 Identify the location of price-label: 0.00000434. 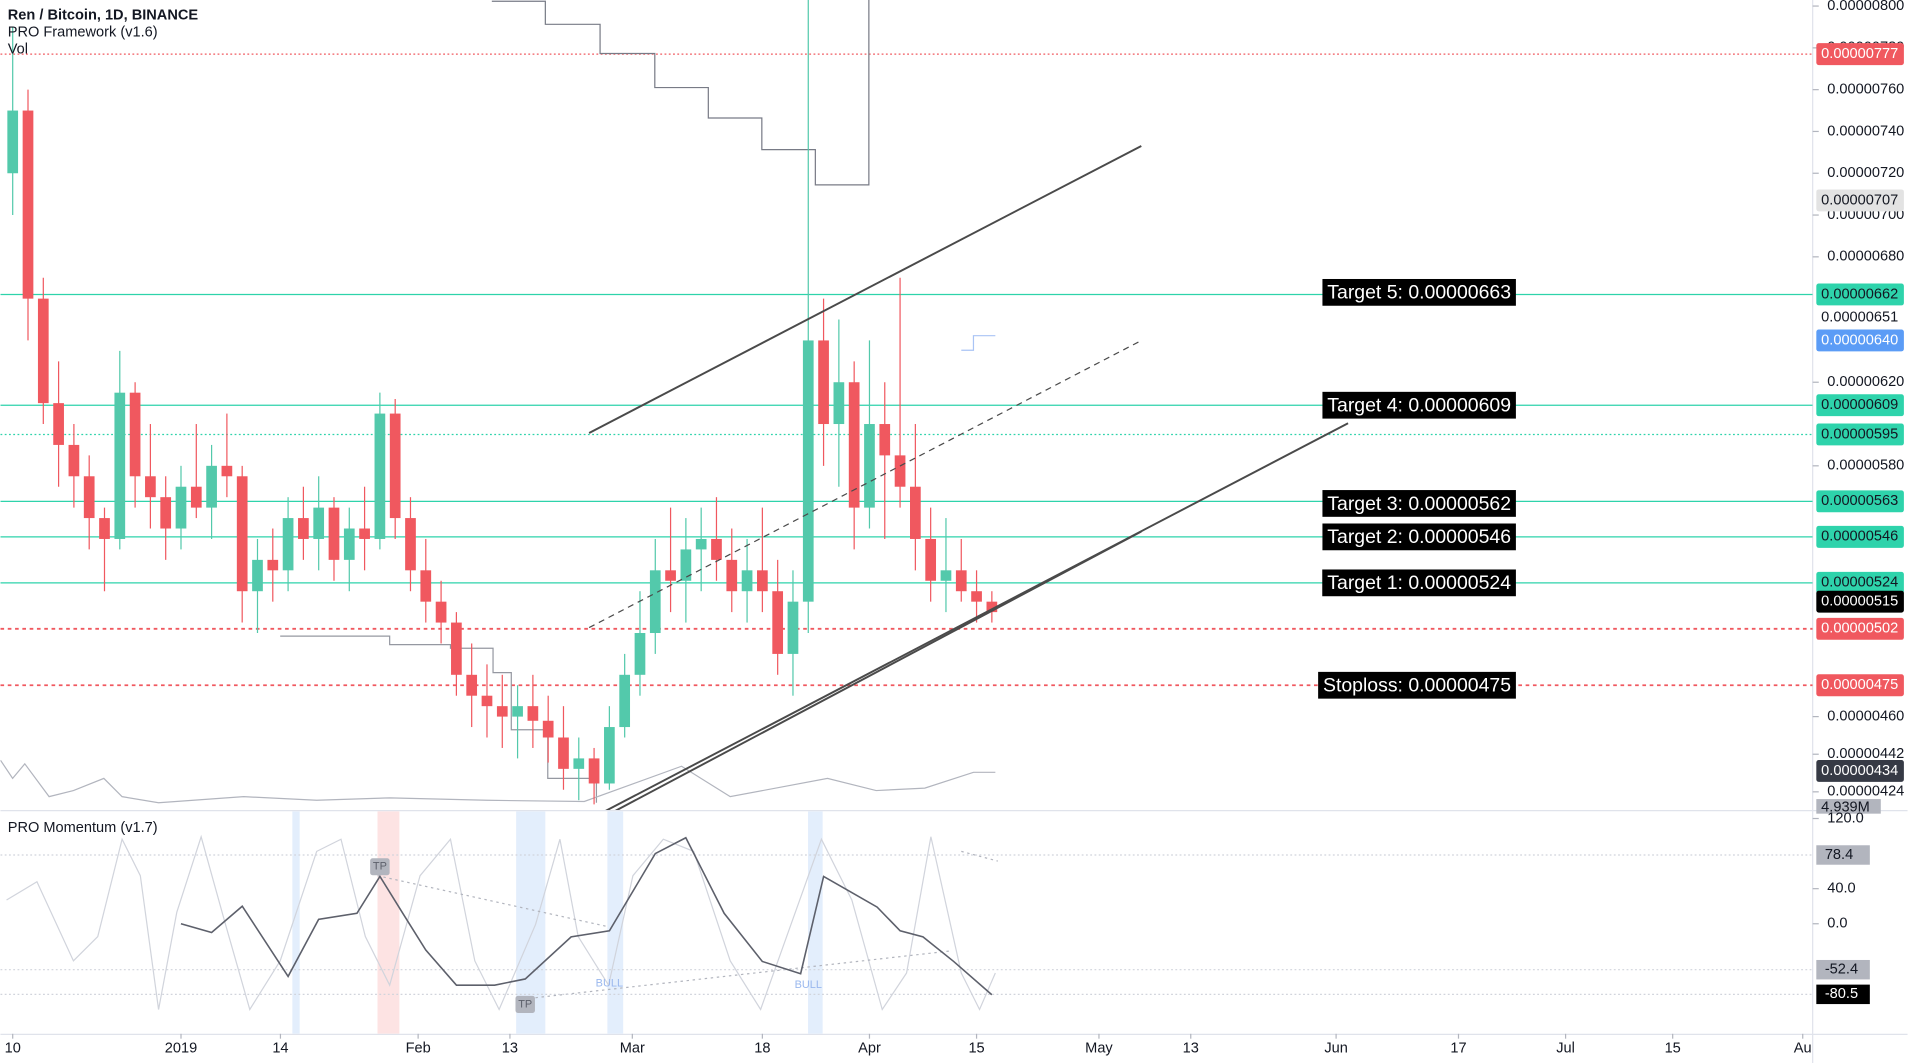
(1859, 771).